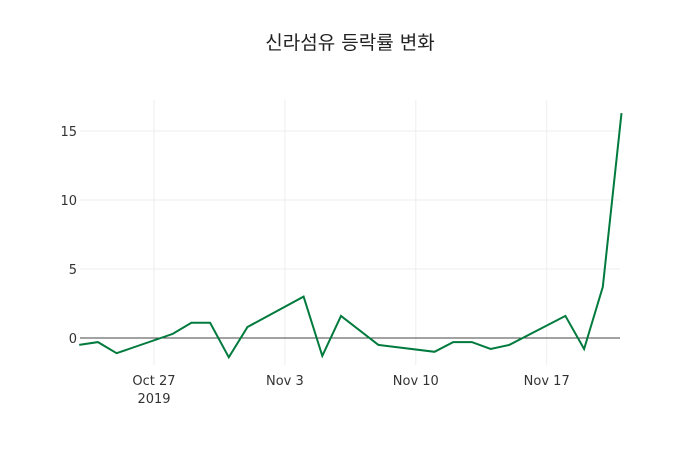  Describe the element at coordinates (153, 399) in the screenshot. I see `x-tick-year: 2019` at that location.